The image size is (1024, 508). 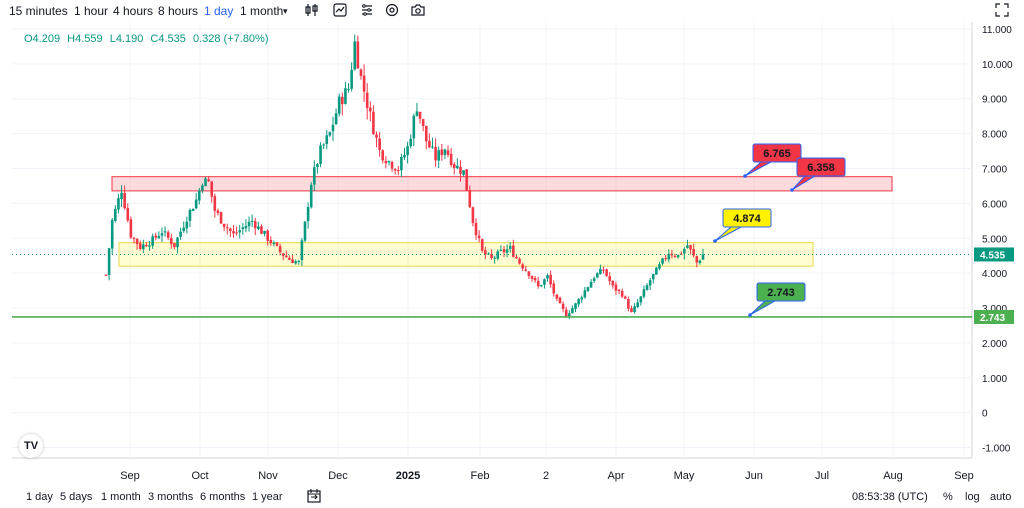 What do you see at coordinates (994, 204) in the screenshot?
I see `y-tick-label: 6.000` at bounding box center [994, 204].